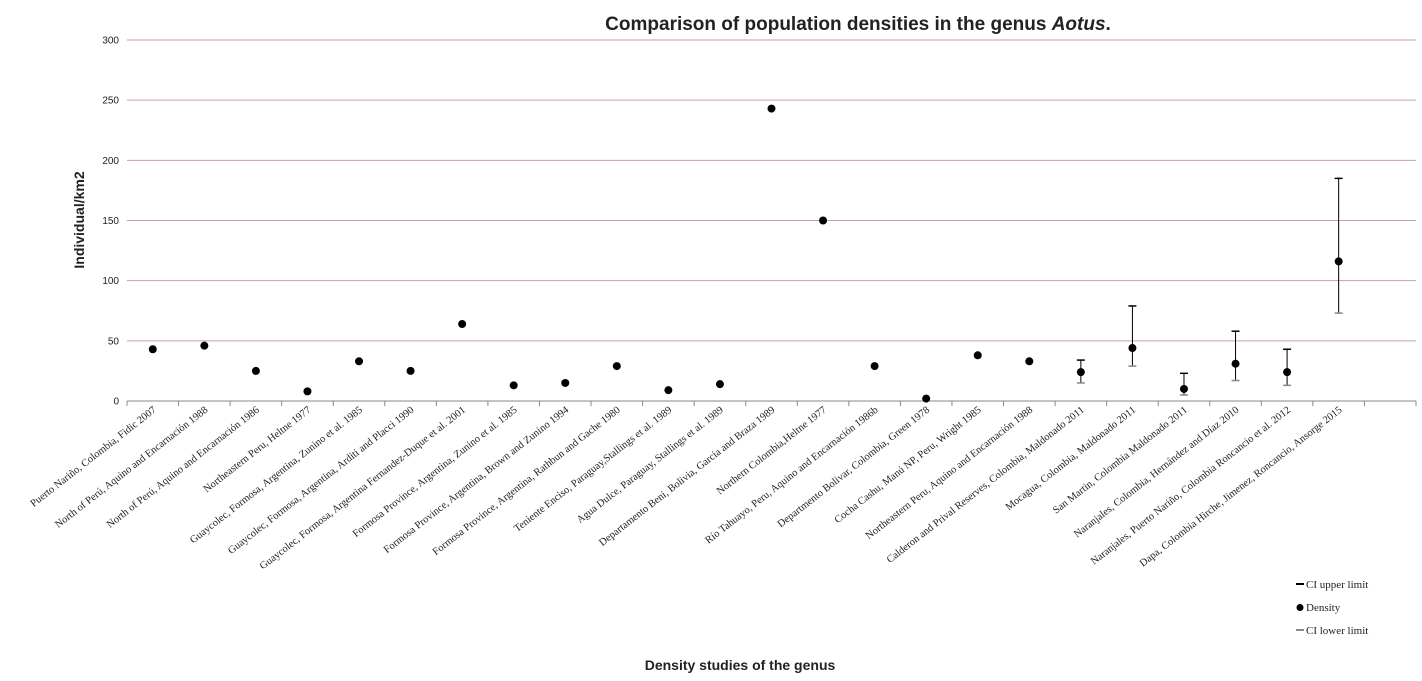  I want to click on legend: CI upper limit Density CI lower limit, so click(1332, 608).